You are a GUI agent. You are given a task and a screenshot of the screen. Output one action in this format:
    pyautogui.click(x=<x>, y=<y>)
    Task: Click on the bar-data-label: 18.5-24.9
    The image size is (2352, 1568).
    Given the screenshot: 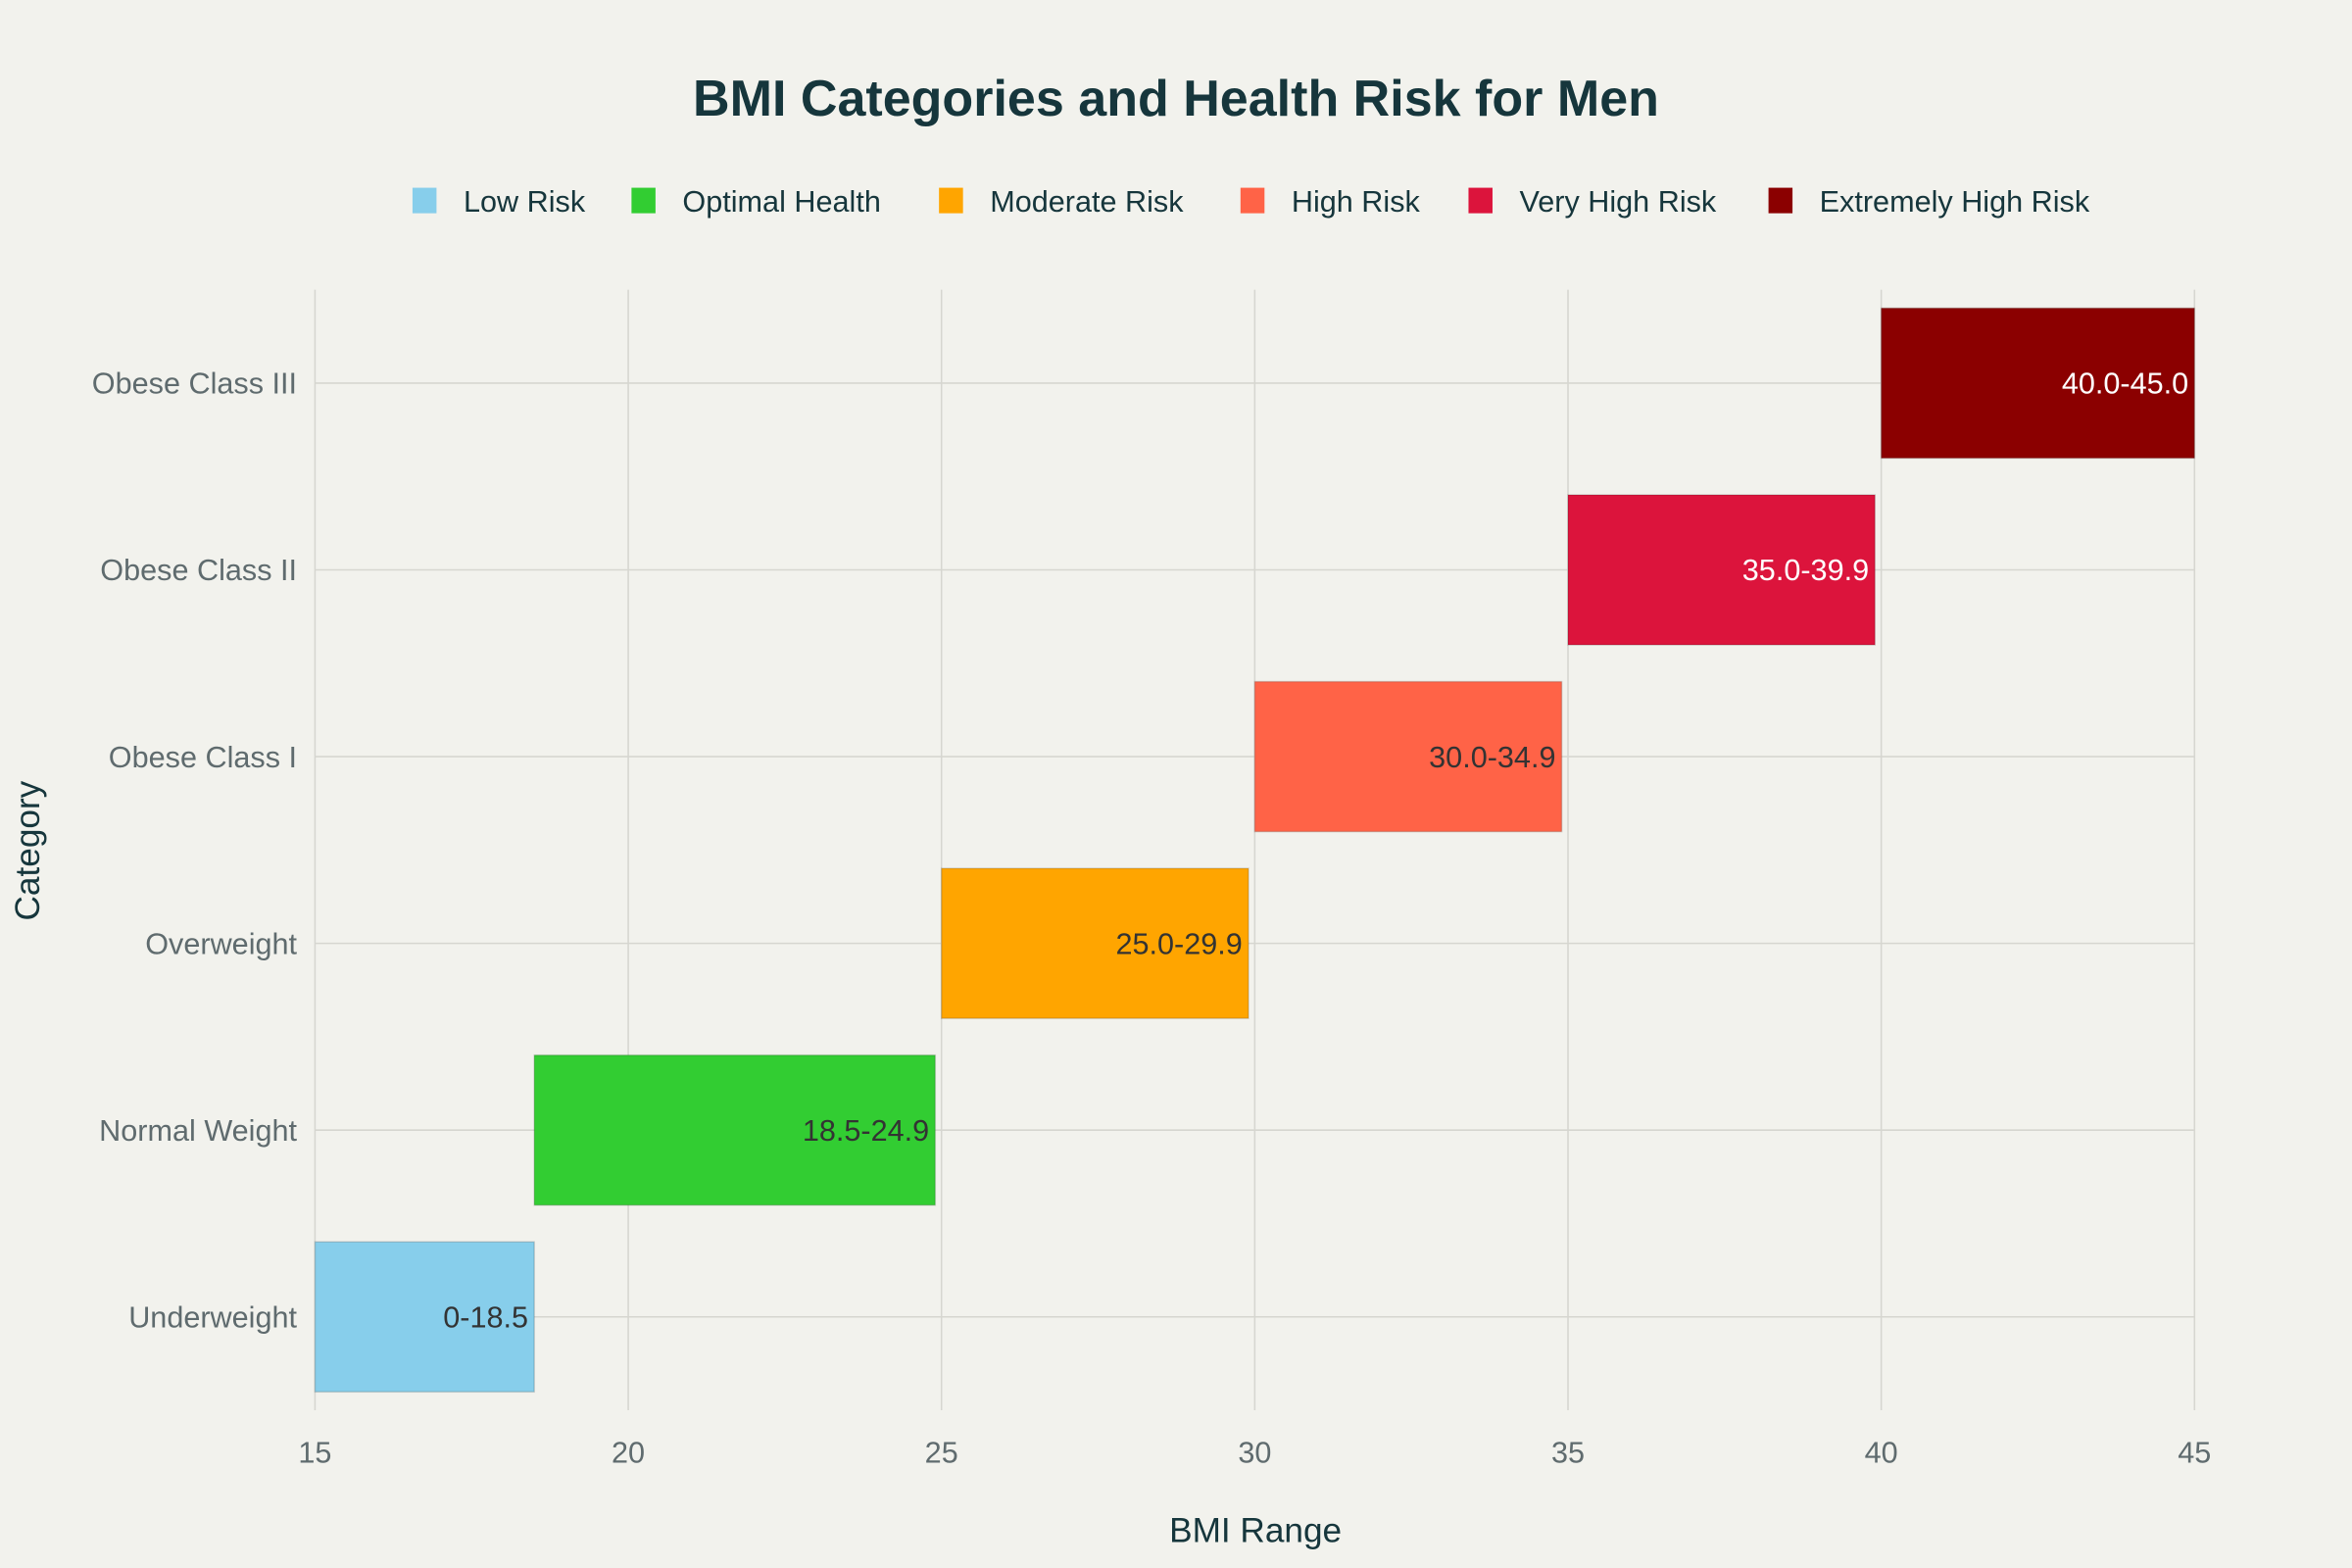 What is the action you would take?
    pyautogui.click(x=866, y=1131)
    